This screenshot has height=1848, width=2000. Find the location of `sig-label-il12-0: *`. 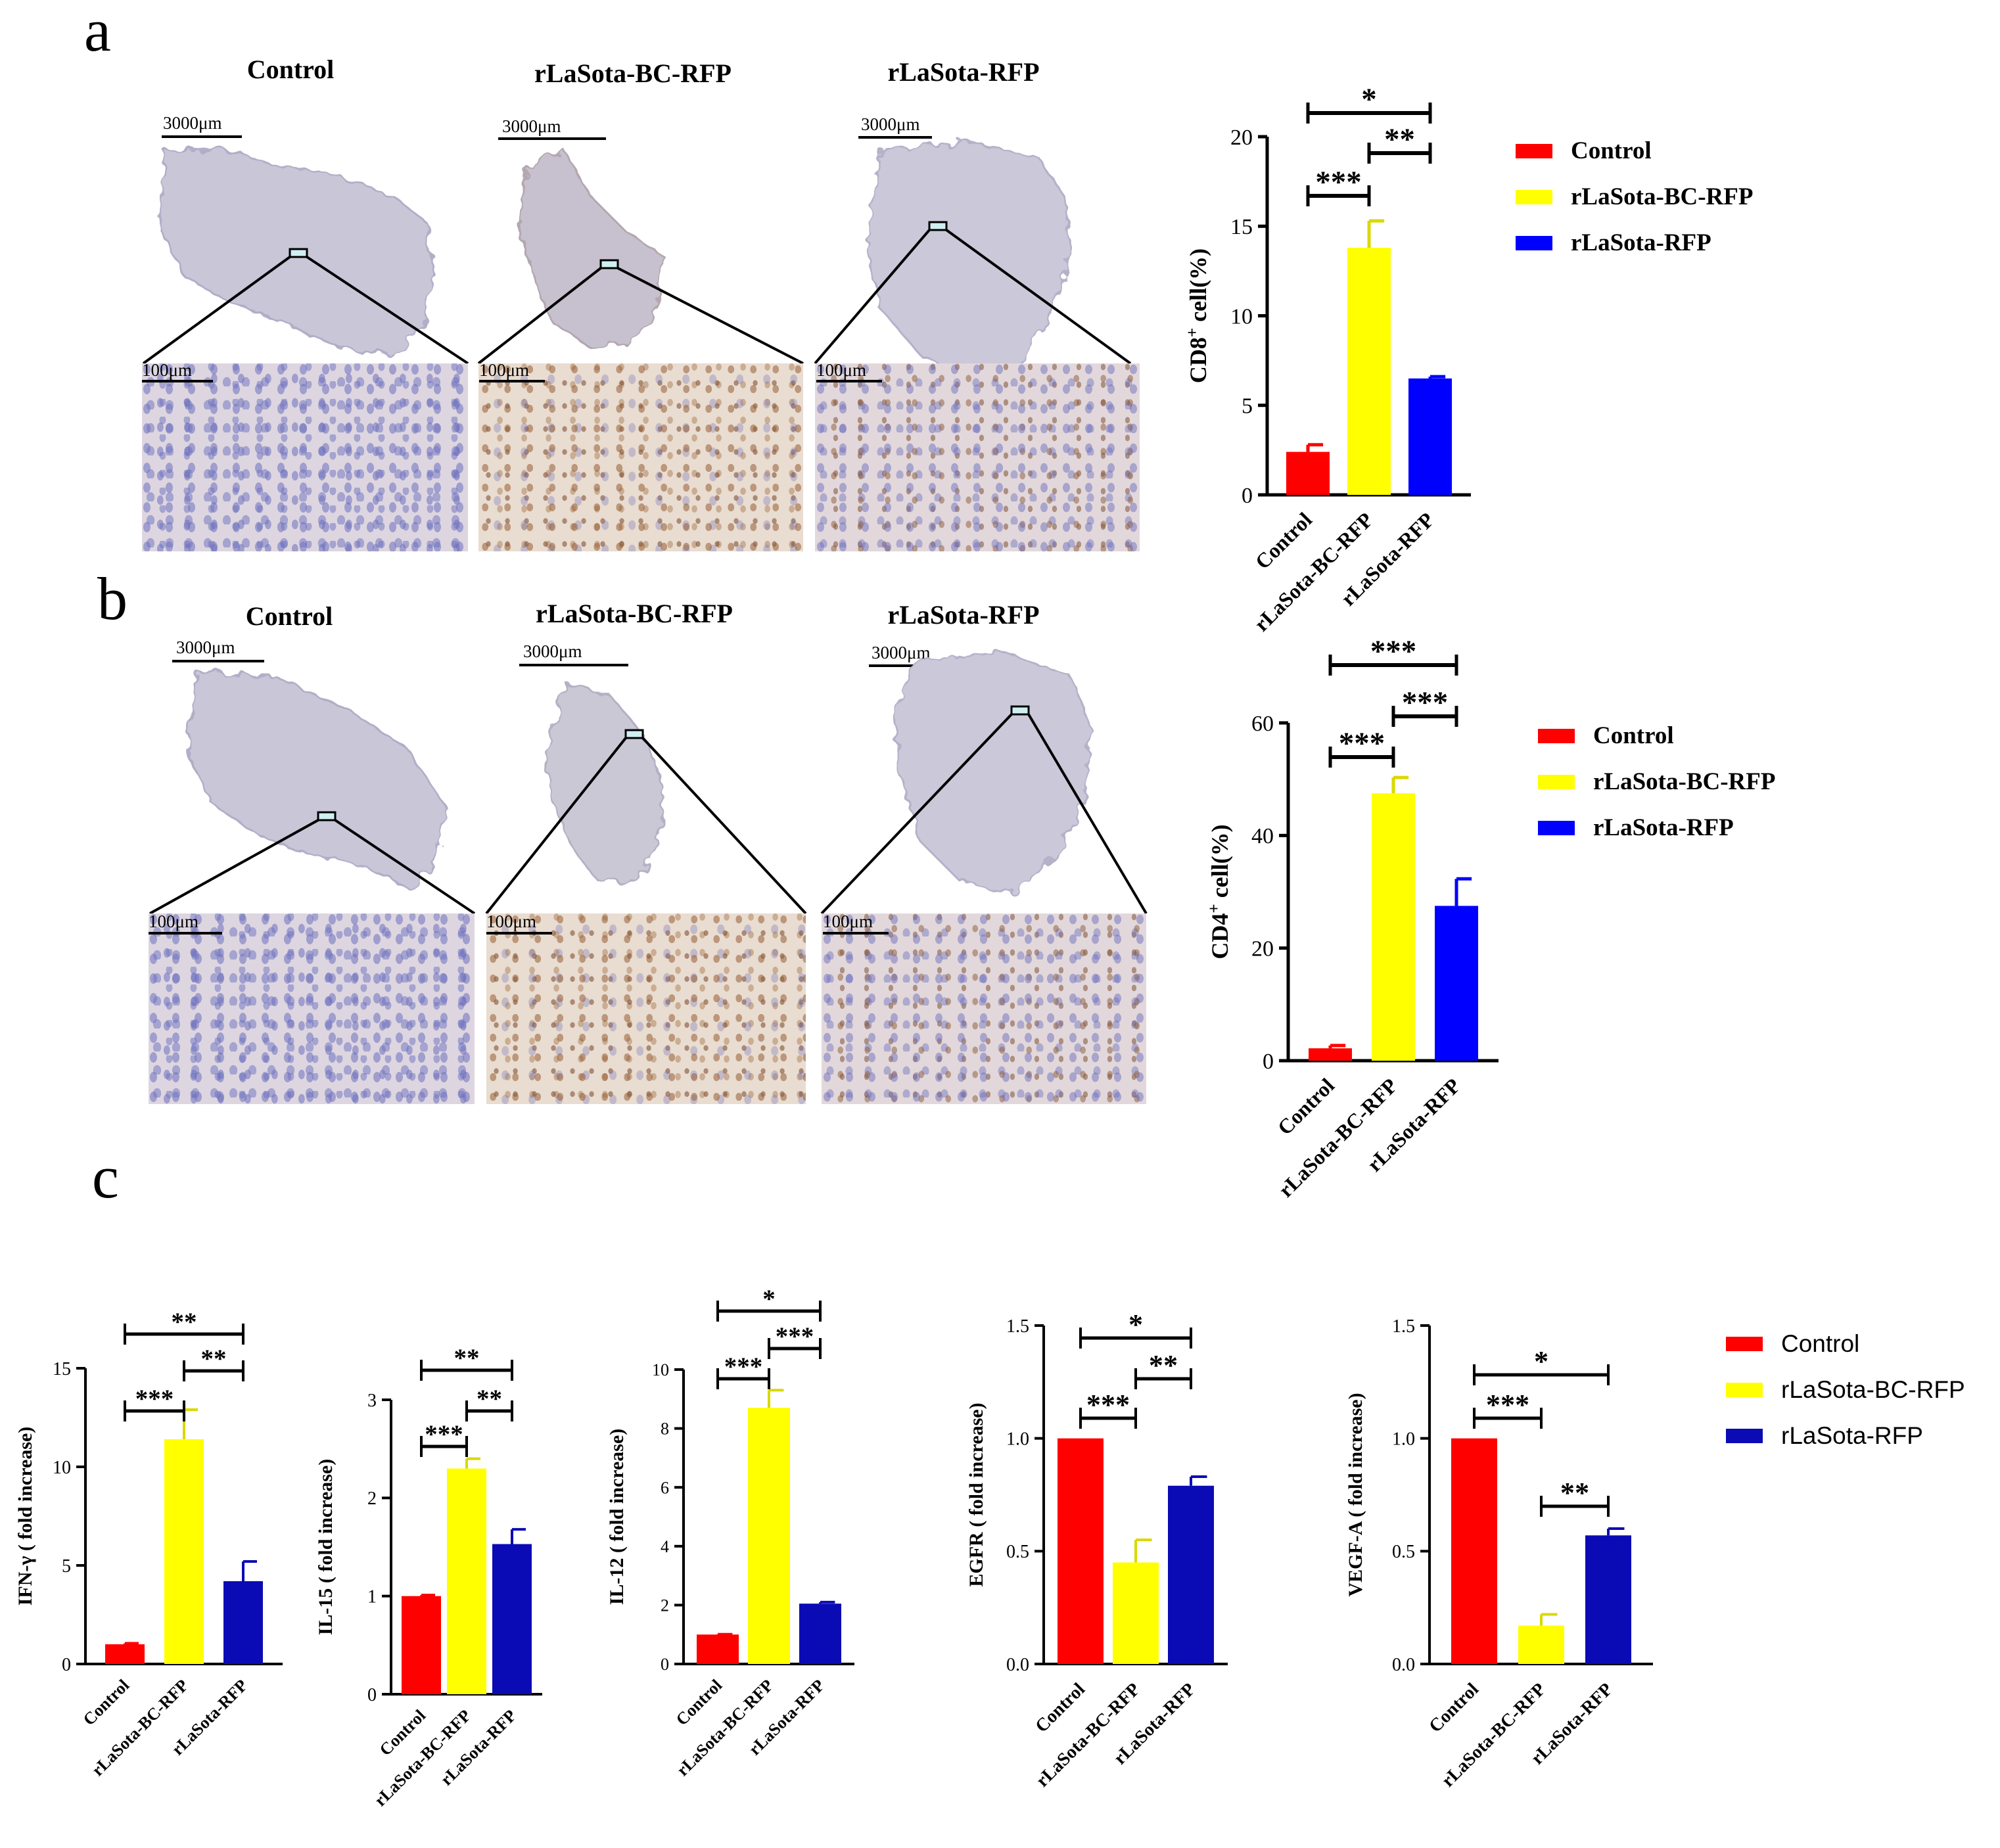

sig-label-il12-0: * is located at coordinates (769, 1299).